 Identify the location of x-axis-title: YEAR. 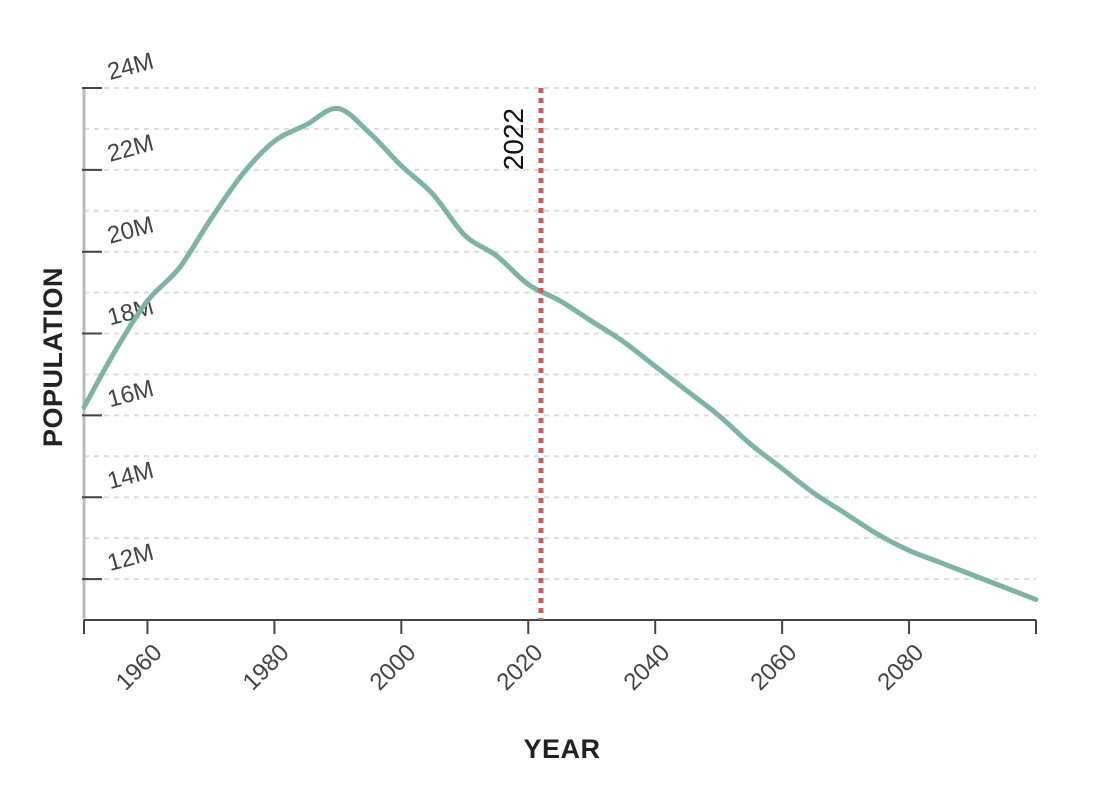
(561, 749).